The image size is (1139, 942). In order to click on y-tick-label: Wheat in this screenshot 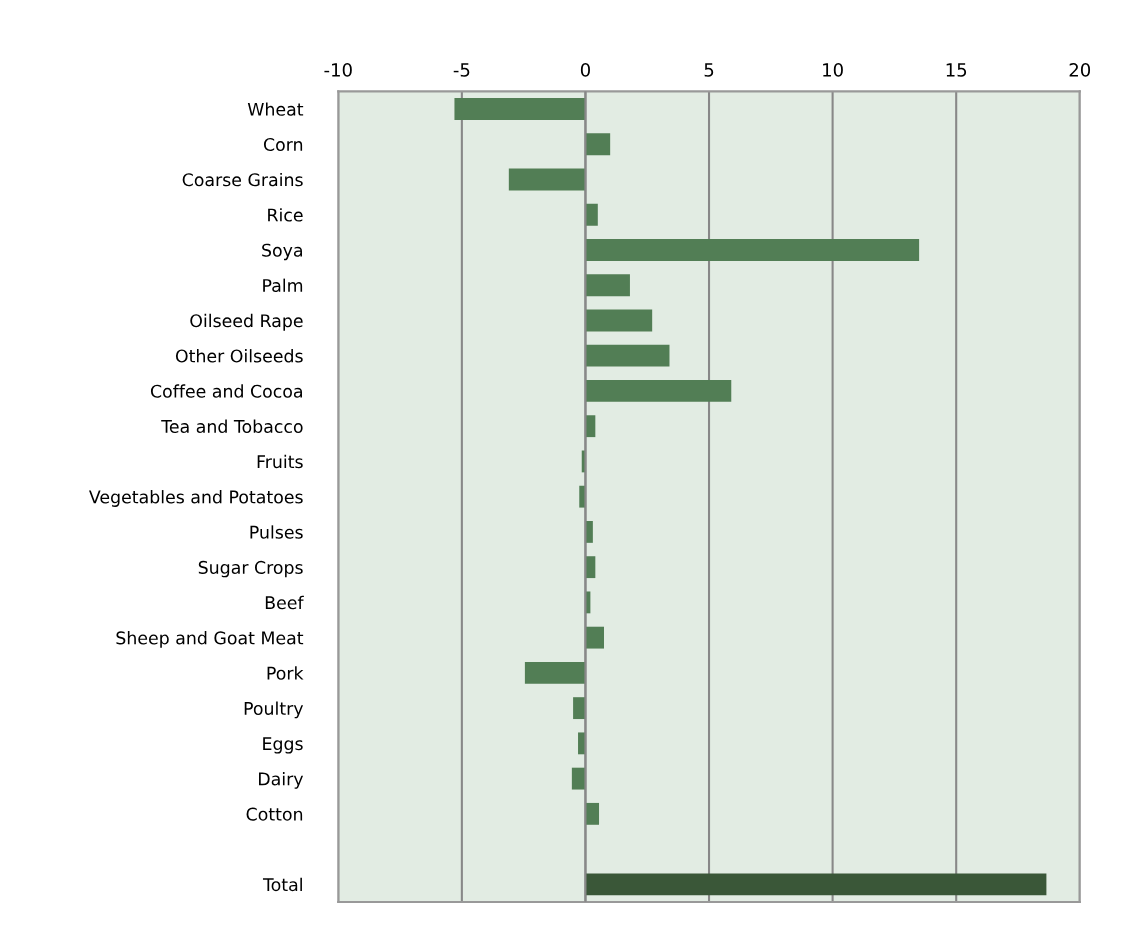, I will do `click(275, 109)`.